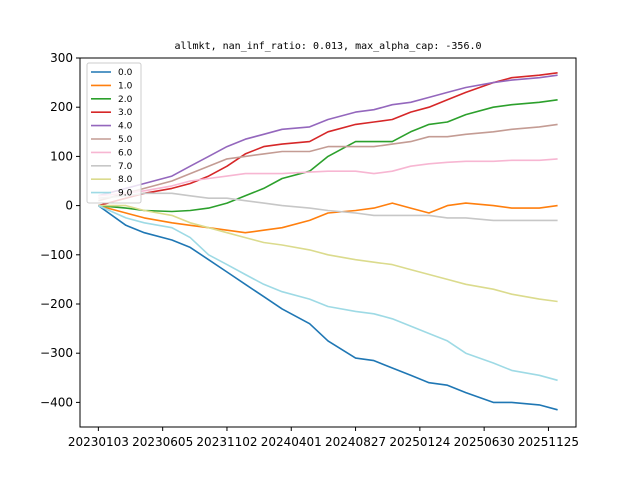  I want to click on y-axis: −400 −300 −200 −100 0 100 200 300, so click(60, 230).